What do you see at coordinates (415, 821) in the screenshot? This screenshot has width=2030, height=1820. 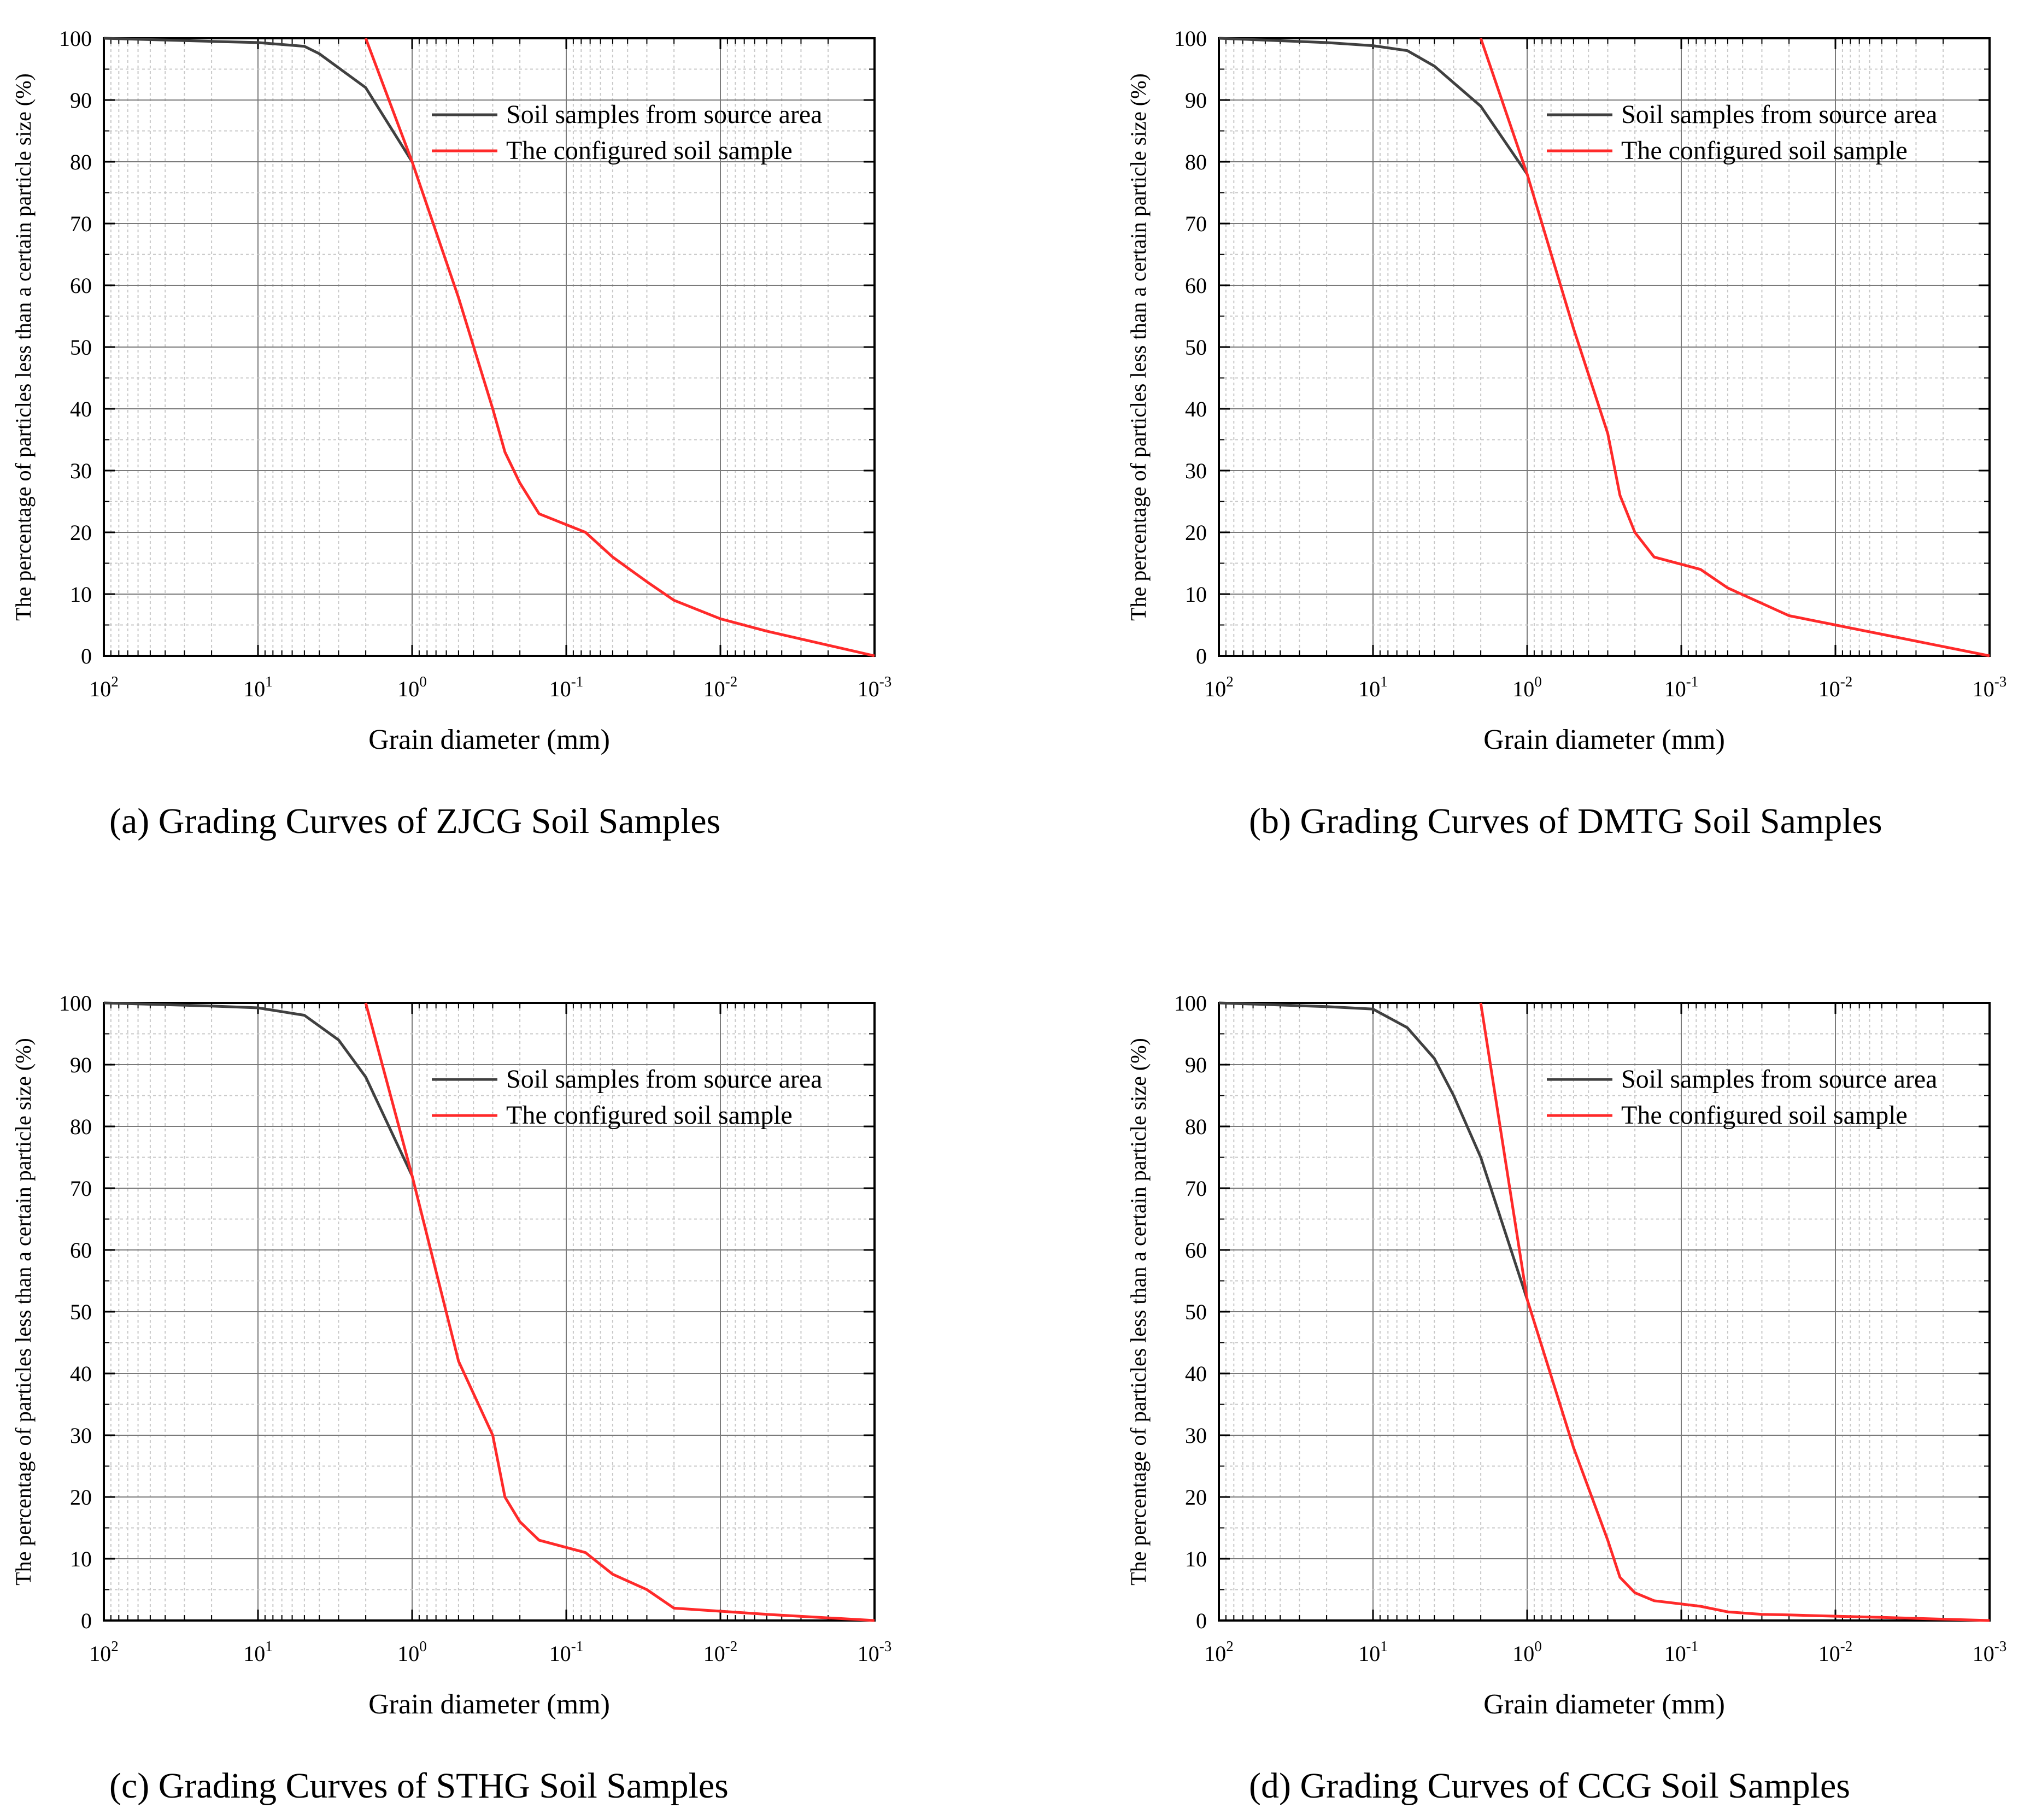 I see `chart-caption-a: (a) Grading Curves of ZJCG Soil Samples` at bounding box center [415, 821].